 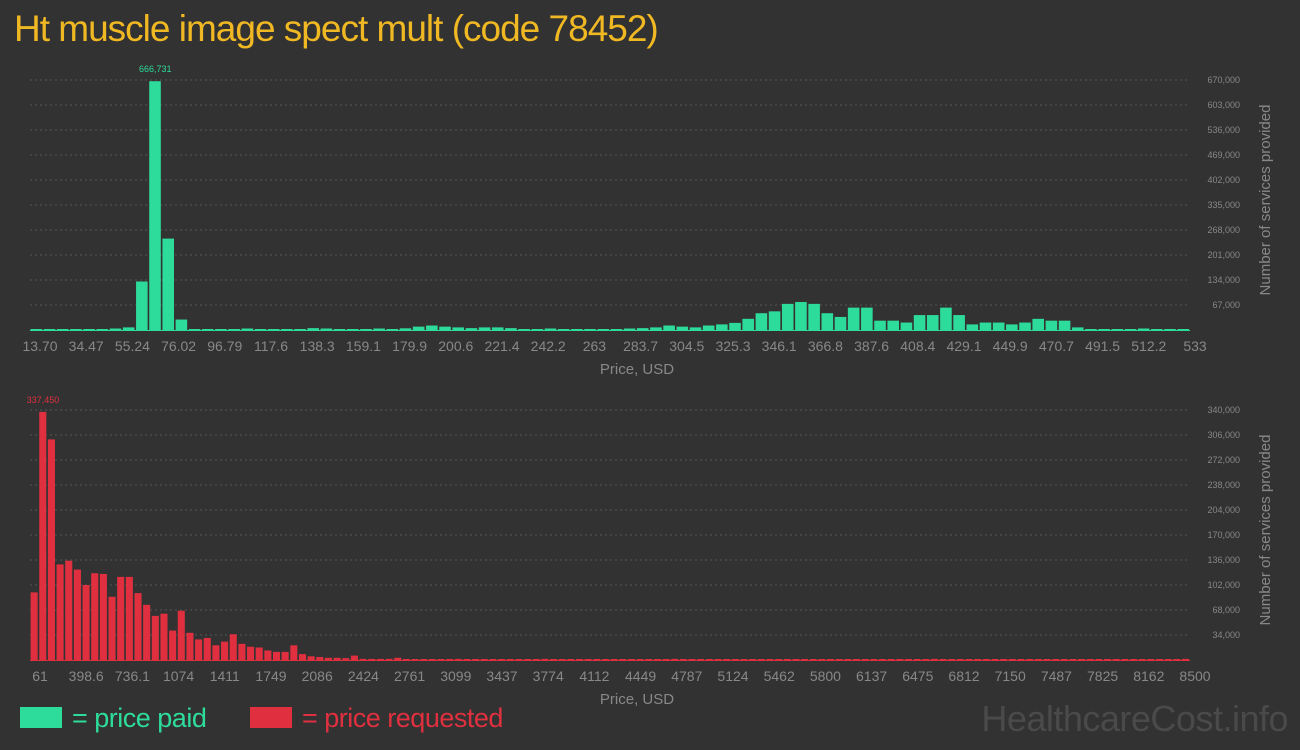 I want to click on legend-paid: = price paid, so click(x=113, y=718).